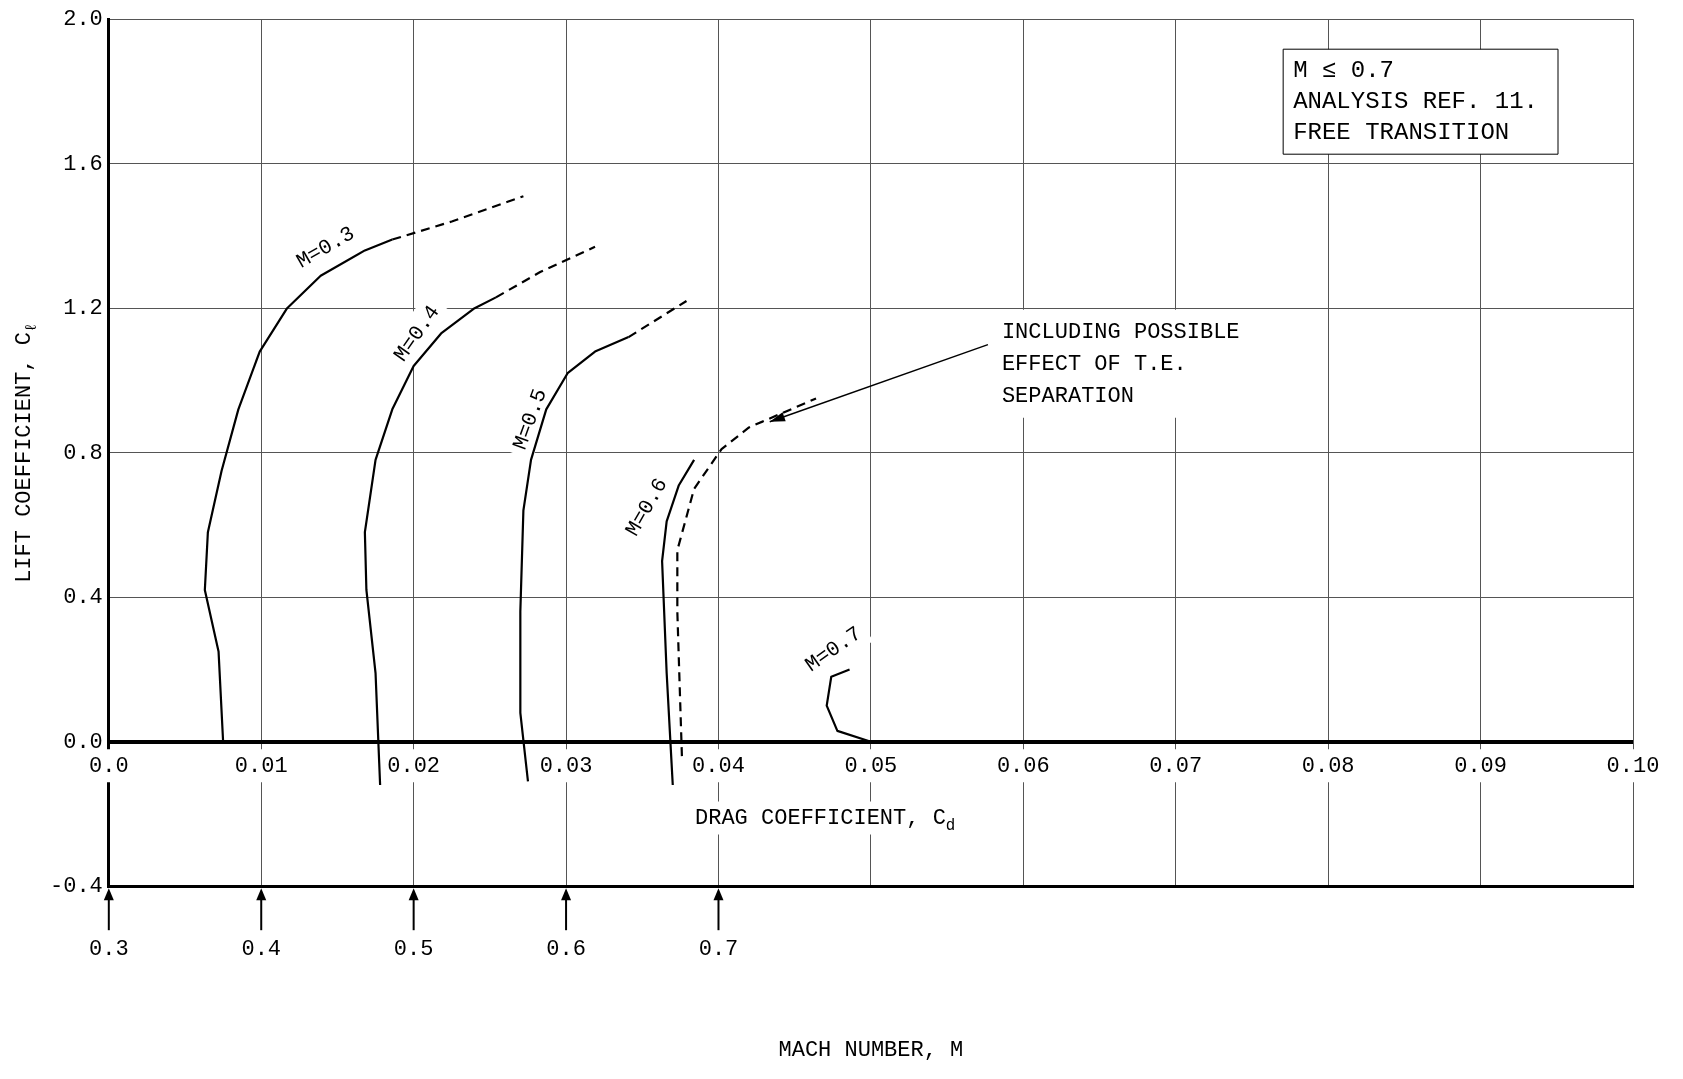 The width and height of the screenshot is (1683, 1079). What do you see at coordinates (83, 309) in the screenshot?
I see `y-tick-label: 1.2` at bounding box center [83, 309].